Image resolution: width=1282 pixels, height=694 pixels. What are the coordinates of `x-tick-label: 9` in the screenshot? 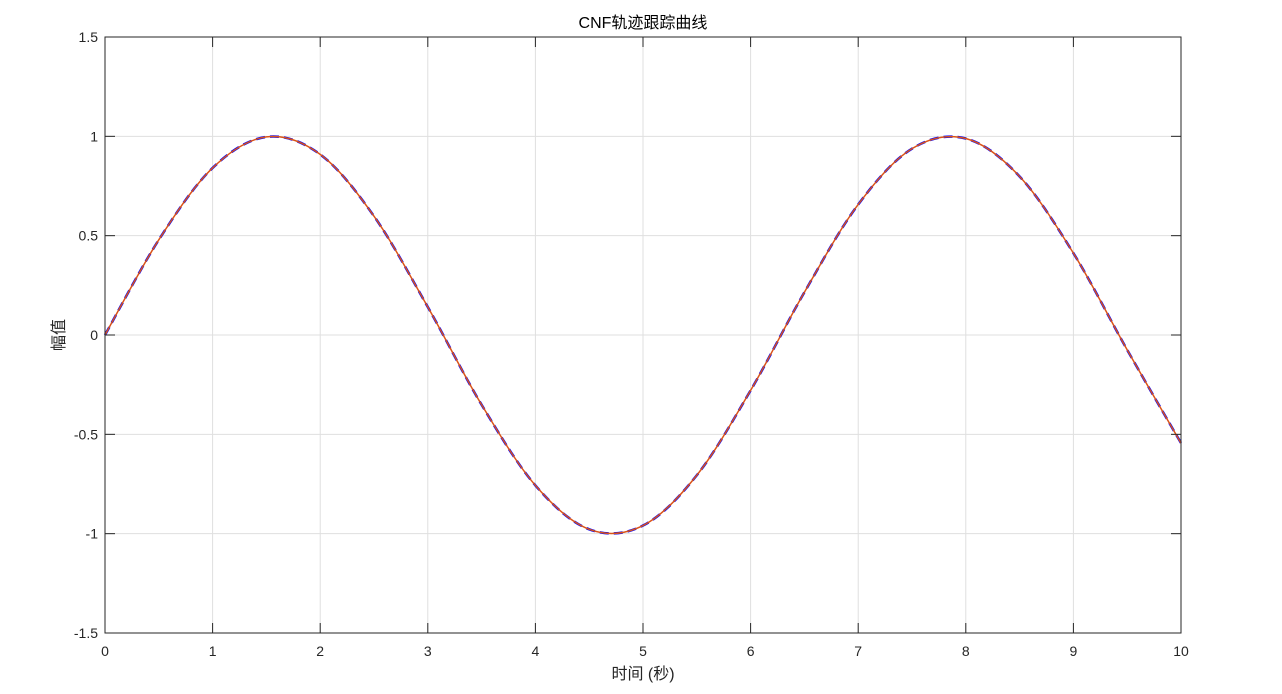 It's located at (1074, 651).